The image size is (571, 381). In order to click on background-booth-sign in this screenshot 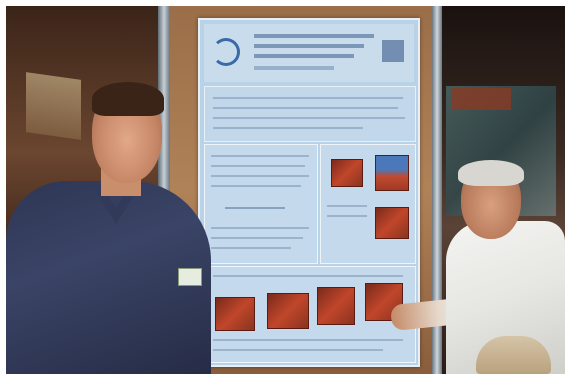, I will do `click(481, 99)`.